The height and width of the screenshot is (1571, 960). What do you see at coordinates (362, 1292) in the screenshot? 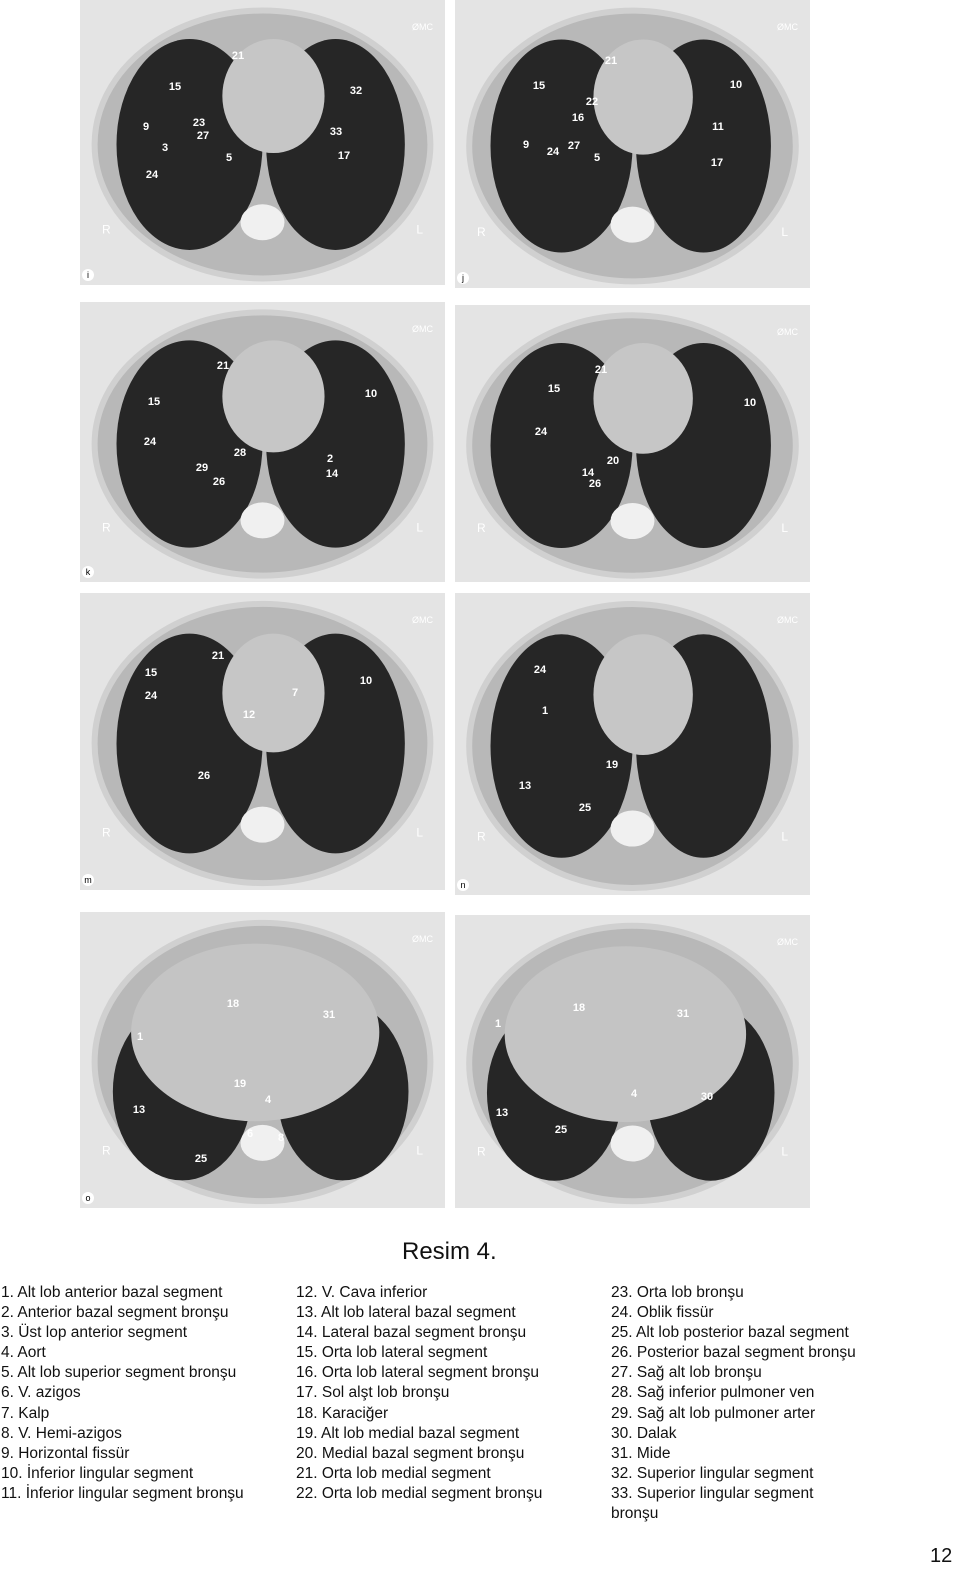
I see `legend-item: 12. V. Cava inferior` at bounding box center [362, 1292].